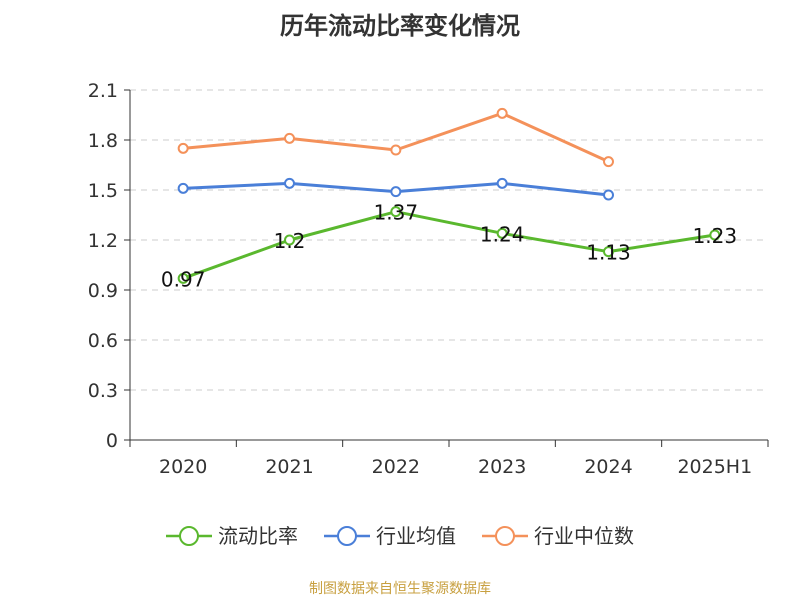 Image resolution: width=800 pixels, height=600 pixels. I want to click on legend: 流动比率 行业均值 行业中位数, so click(400, 536).